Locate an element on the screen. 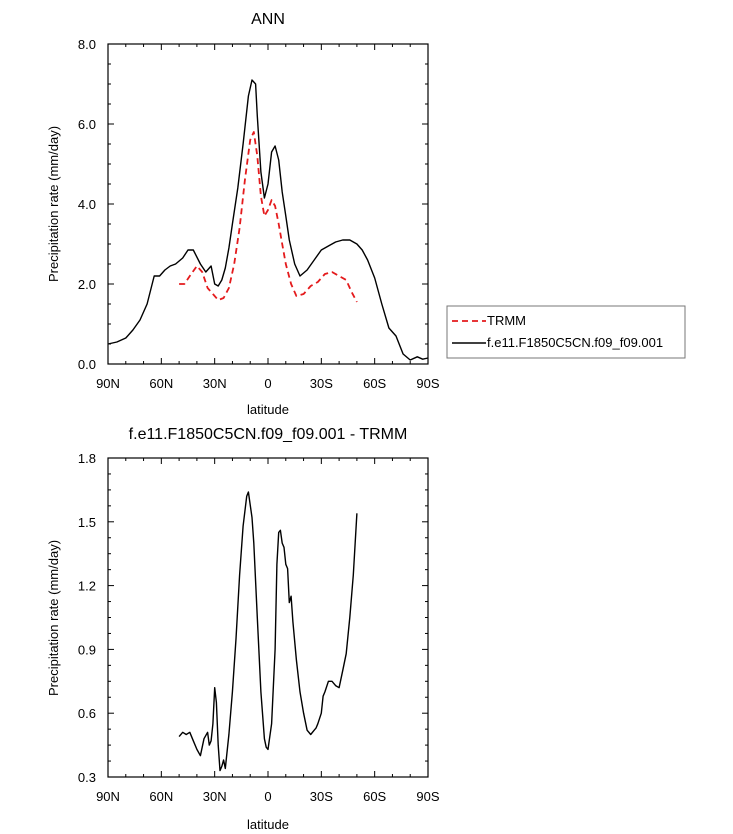 The width and height of the screenshot is (733, 834). series-line-difference is located at coordinates (268, 631).